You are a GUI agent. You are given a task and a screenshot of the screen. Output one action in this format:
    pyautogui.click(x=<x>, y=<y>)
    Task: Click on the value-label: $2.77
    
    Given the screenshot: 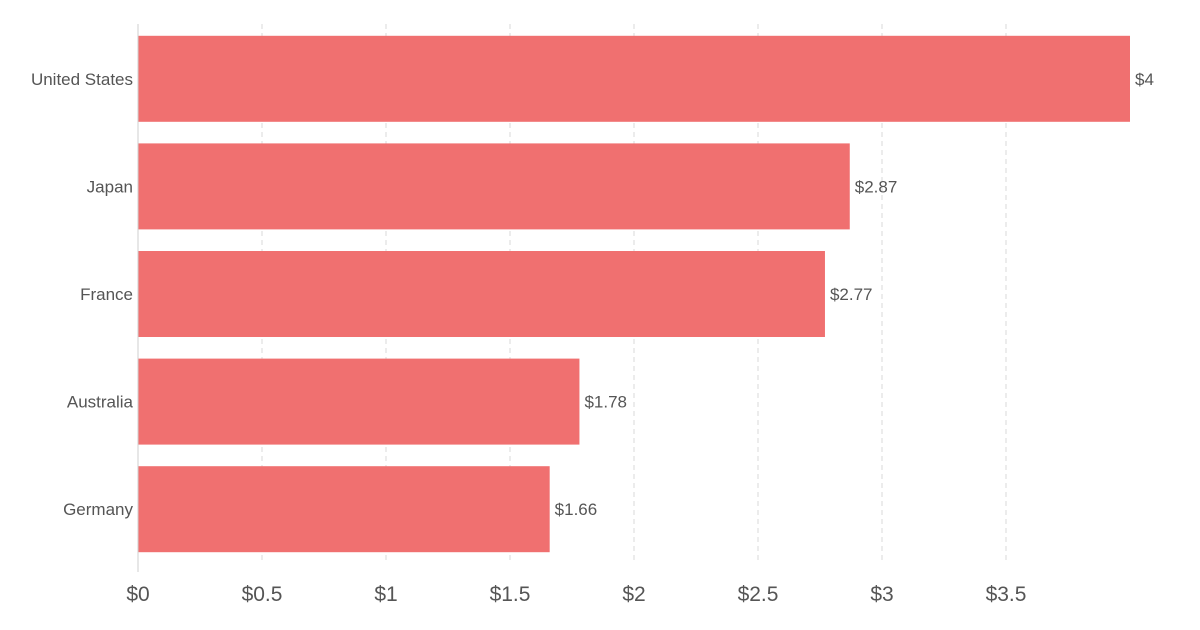 What is the action you would take?
    pyautogui.click(x=851, y=294)
    